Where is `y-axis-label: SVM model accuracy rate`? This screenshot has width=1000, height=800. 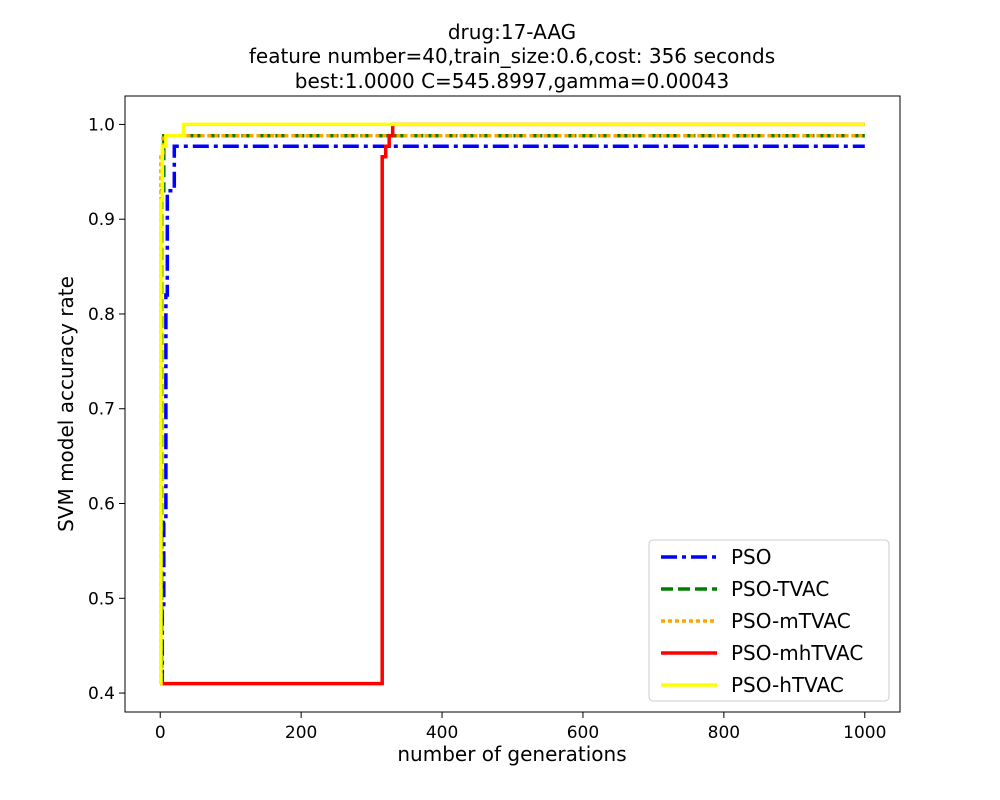
y-axis-label: SVM model accuracy rate is located at coordinates (66, 404).